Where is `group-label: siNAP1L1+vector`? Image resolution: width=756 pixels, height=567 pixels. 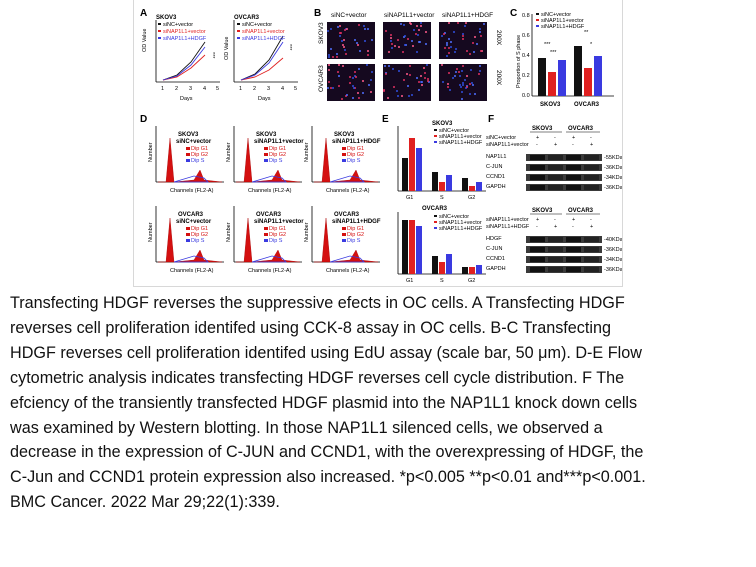
group-label: siNAP1L1+vector is located at coordinates (279, 142).